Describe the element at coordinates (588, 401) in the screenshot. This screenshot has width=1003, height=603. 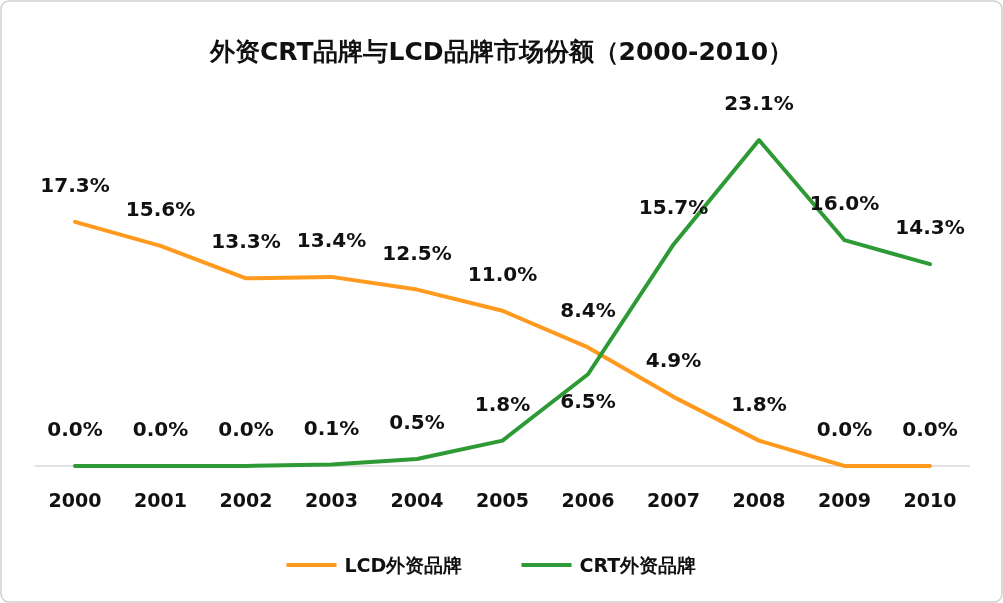
I see `data-label: 6.5%` at that location.